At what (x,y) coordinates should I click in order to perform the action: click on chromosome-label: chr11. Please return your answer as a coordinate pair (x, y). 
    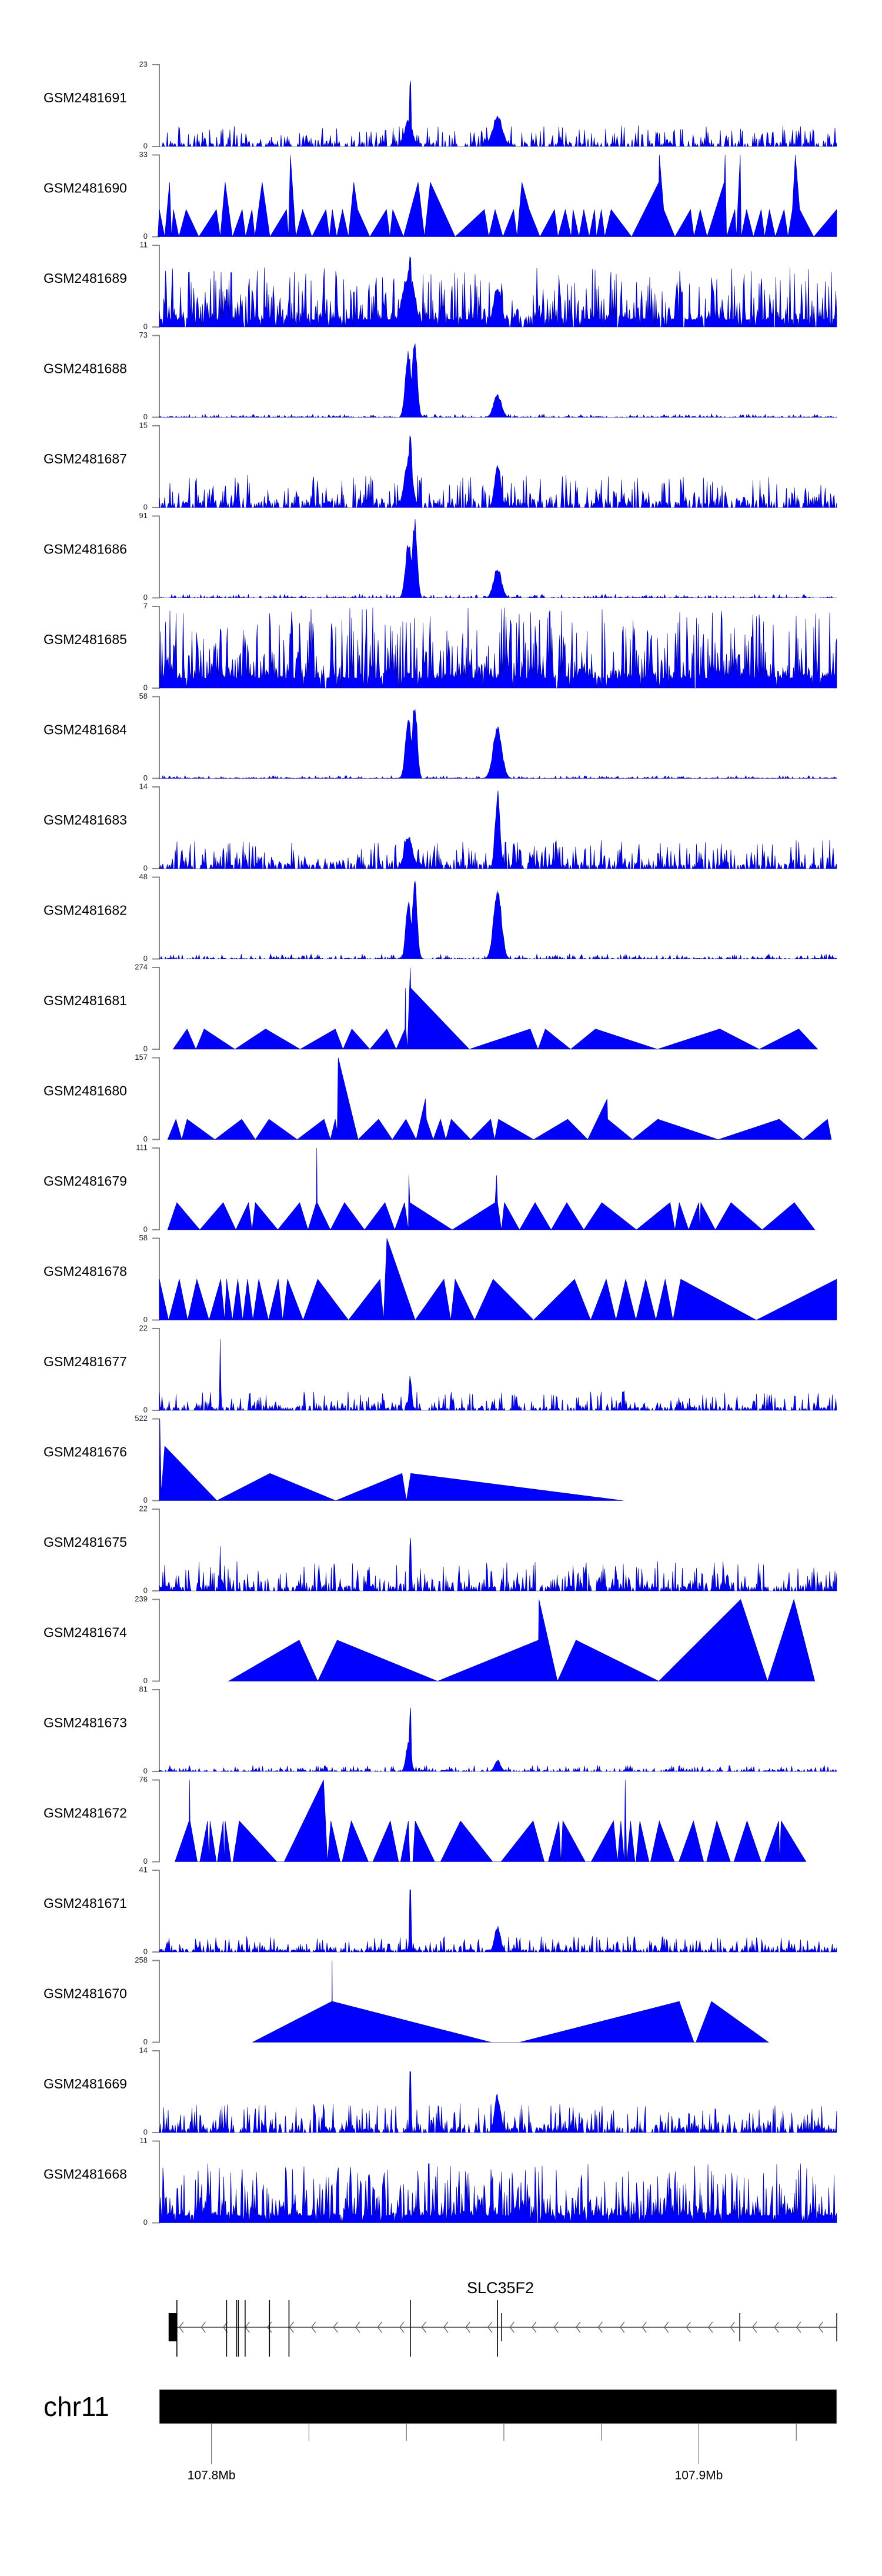
    Looking at the image, I should click on (76, 2406).